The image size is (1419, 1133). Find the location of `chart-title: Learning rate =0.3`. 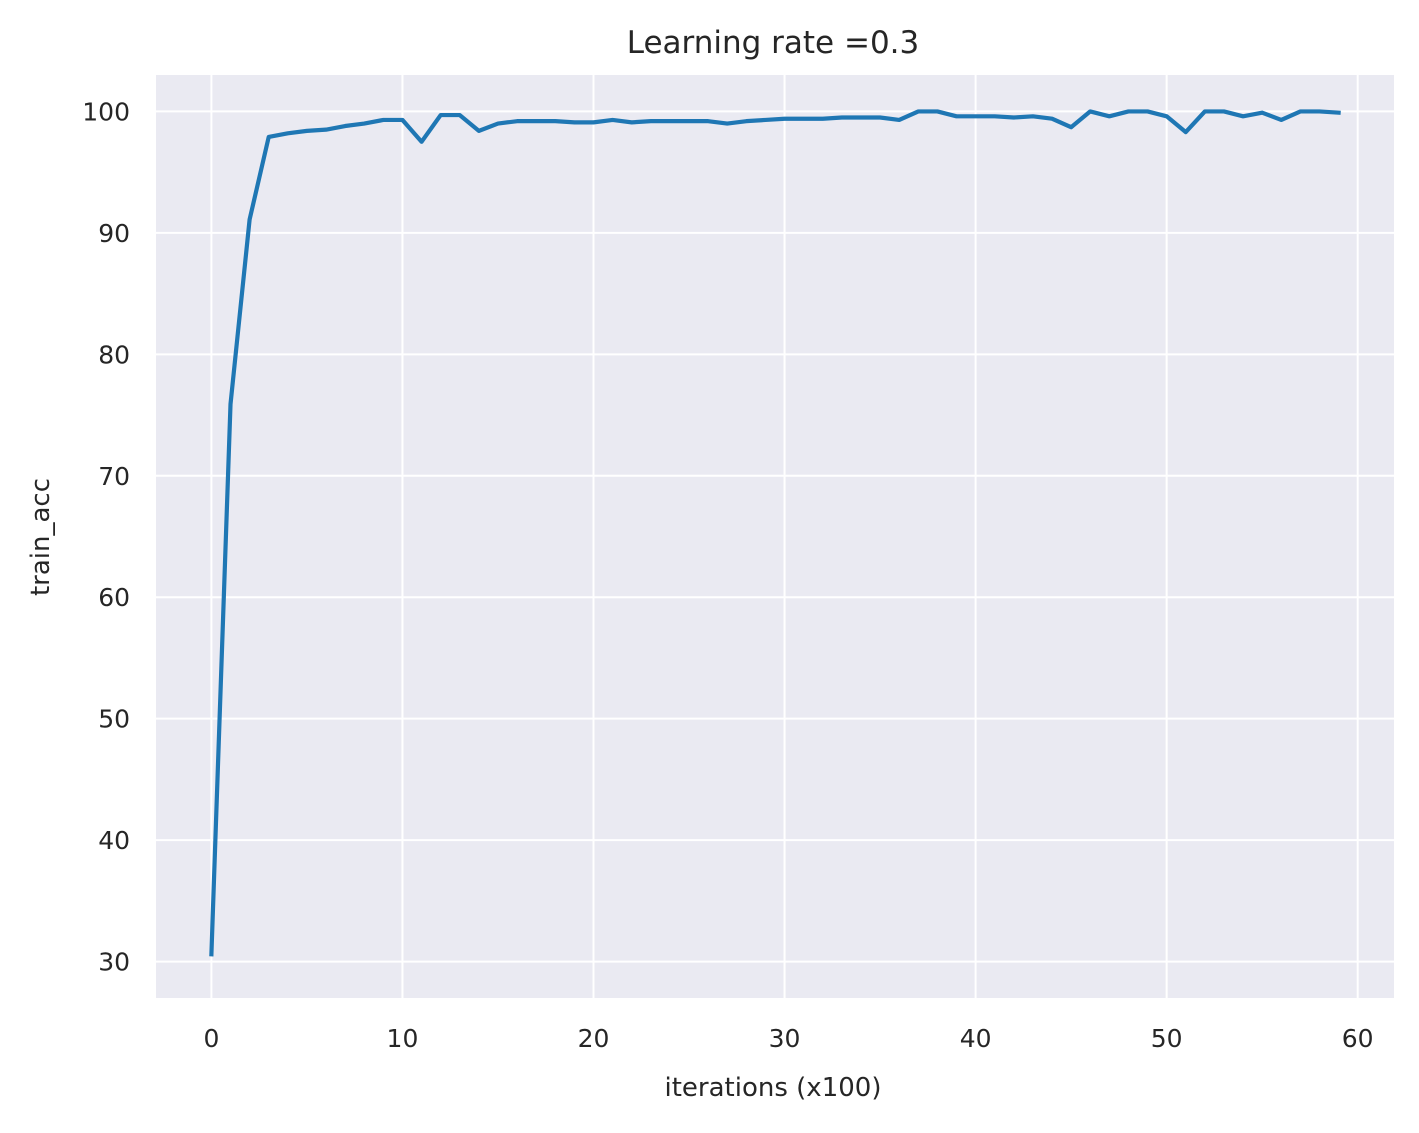

chart-title: Learning rate =0.3 is located at coordinates (773, 43).